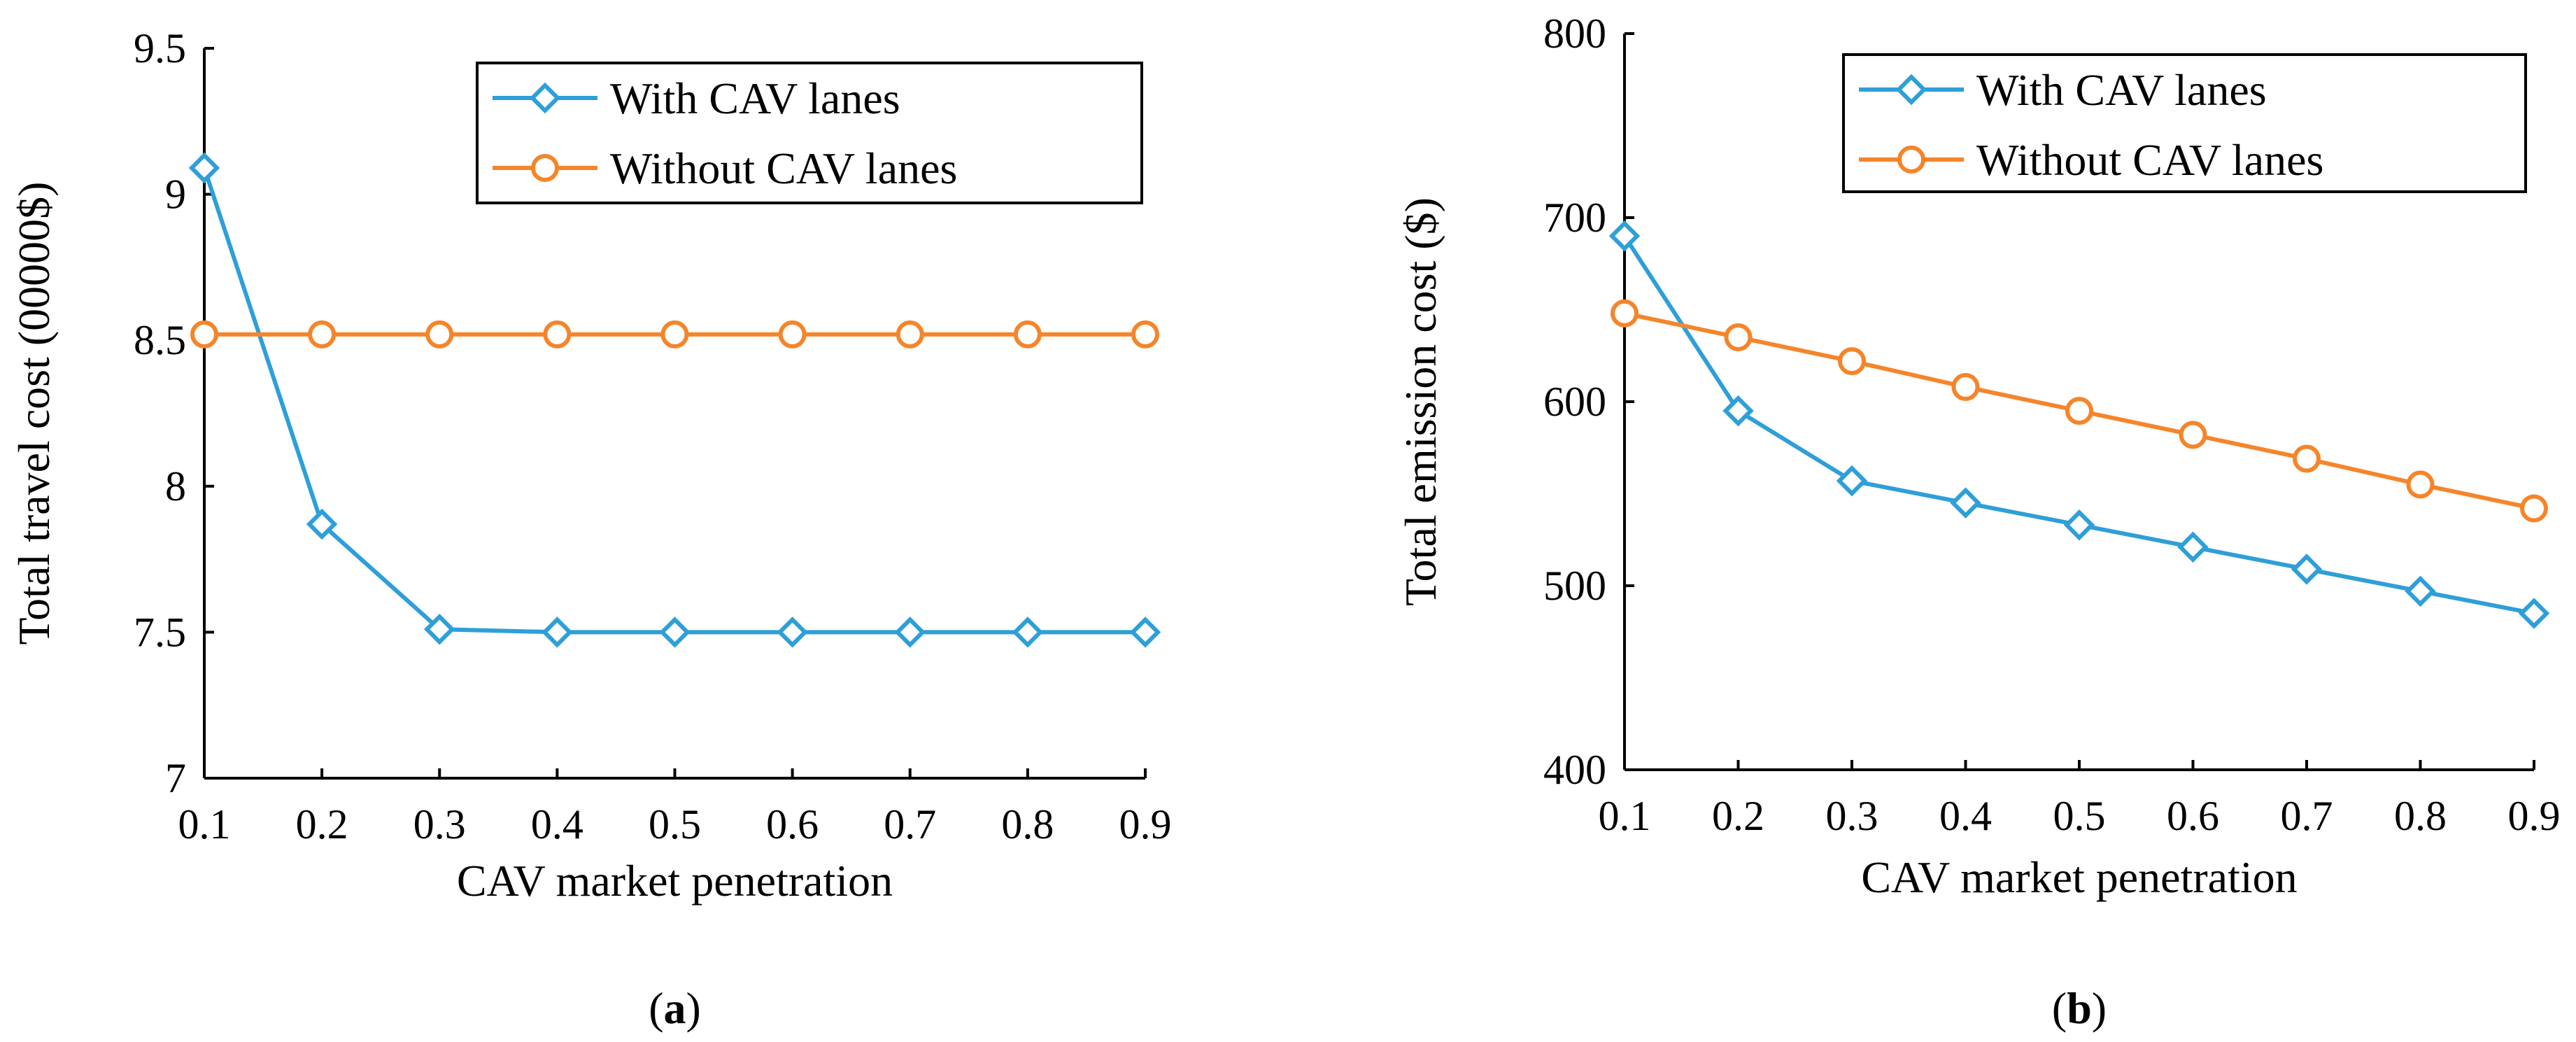 The image size is (2576, 1042). I want to click on y-tick-label: 700, so click(1574, 218).